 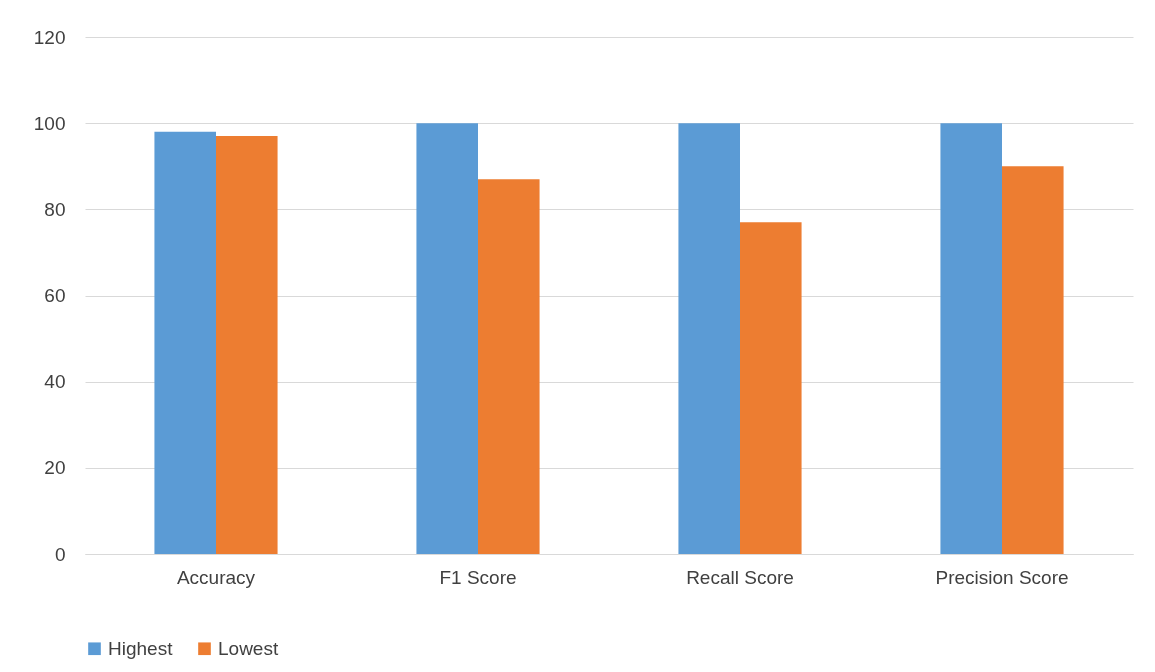 I want to click on y-tick-label: 0, so click(x=60, y=554).